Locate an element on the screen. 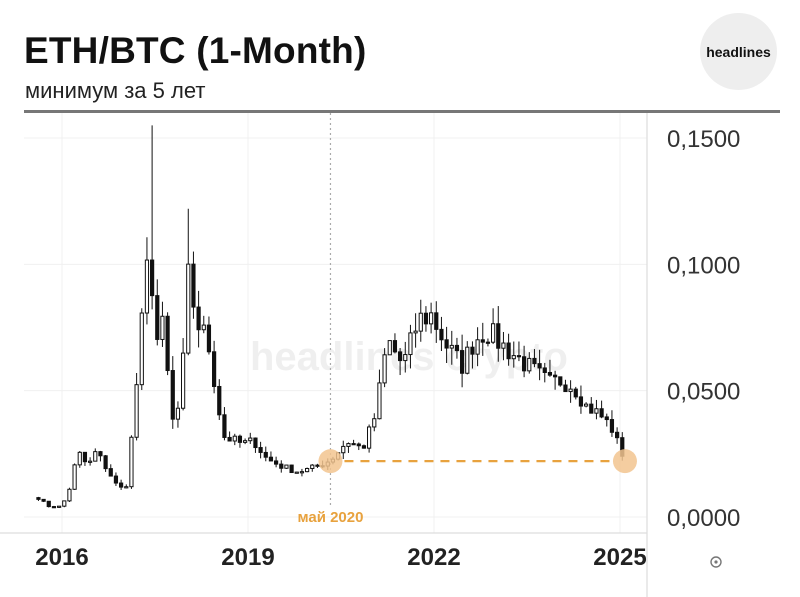 This screenshot has width=800, height=597. x-tick-label: 2019 is located at coordinates (247, 557).